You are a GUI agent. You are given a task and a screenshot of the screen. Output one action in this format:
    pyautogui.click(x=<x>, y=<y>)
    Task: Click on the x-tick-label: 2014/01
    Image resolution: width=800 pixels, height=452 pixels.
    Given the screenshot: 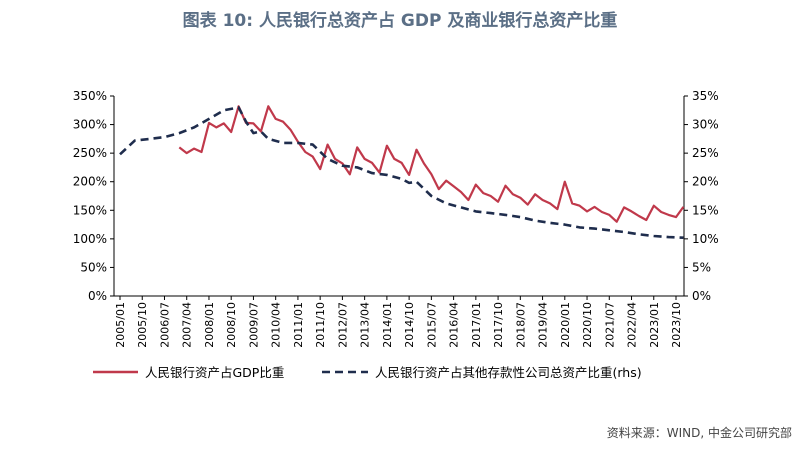 What is the action you would take?
    pyautogui.click(x=387, y=325)
    